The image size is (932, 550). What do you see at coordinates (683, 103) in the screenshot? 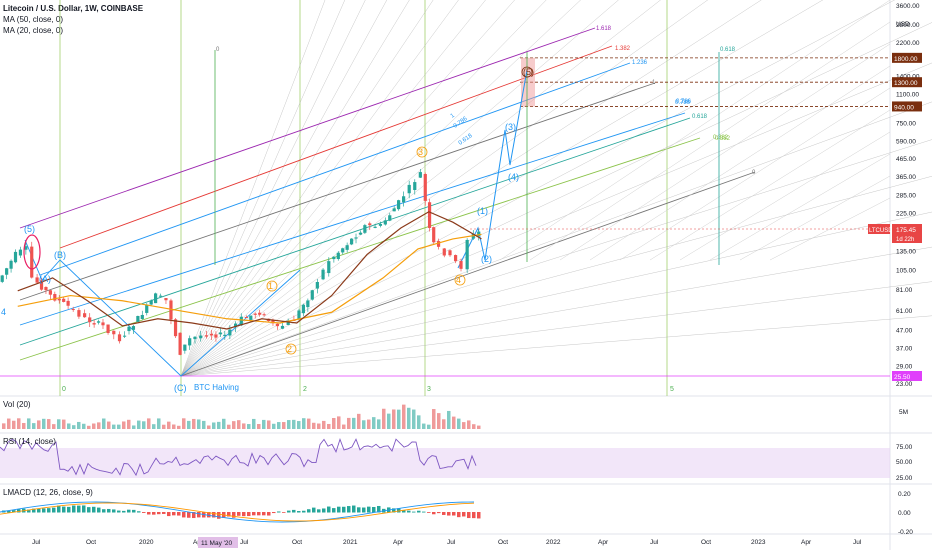
I see `fib-label: 0.786` at bounding box center [683, 103].